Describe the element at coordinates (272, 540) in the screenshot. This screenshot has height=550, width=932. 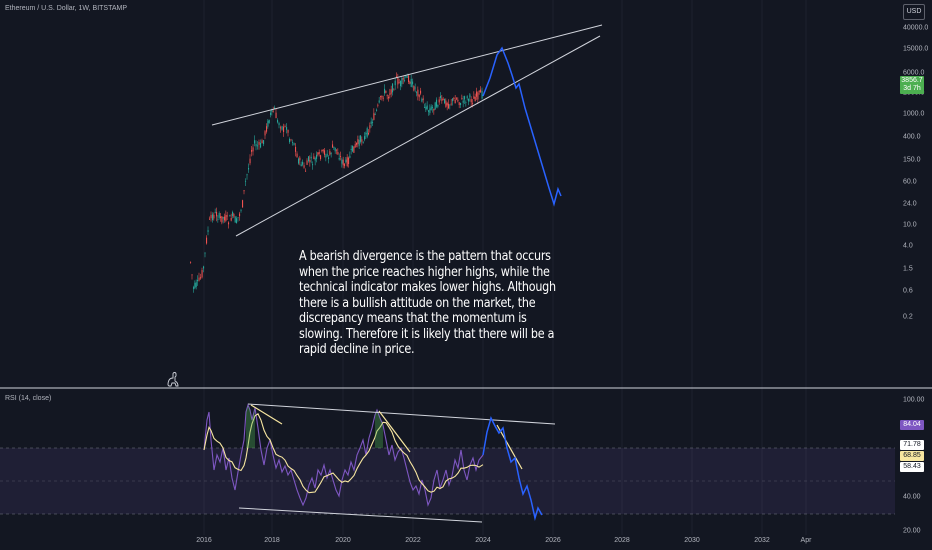
I see `time-tick-label: 2018` at that location.